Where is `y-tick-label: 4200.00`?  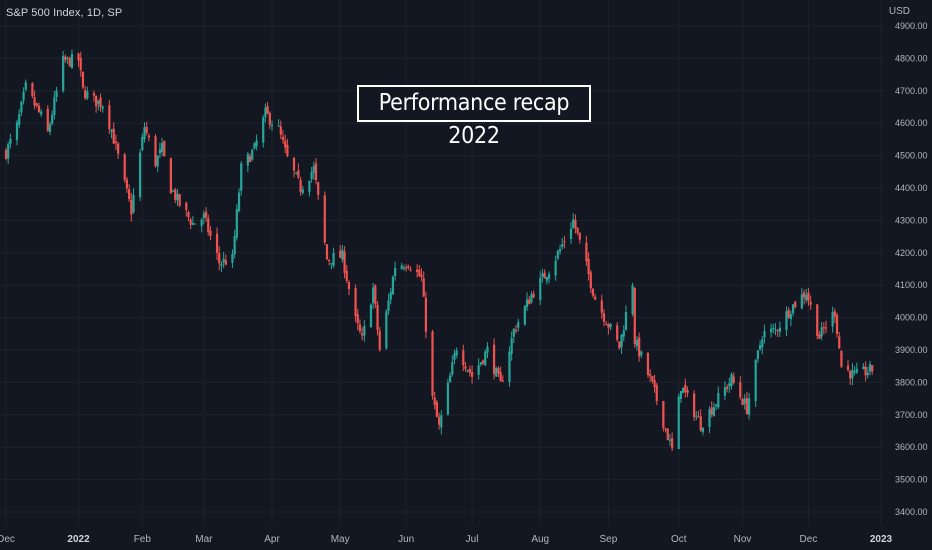 y-tick-label: 4200.00 is located at coordinates (911, 253).